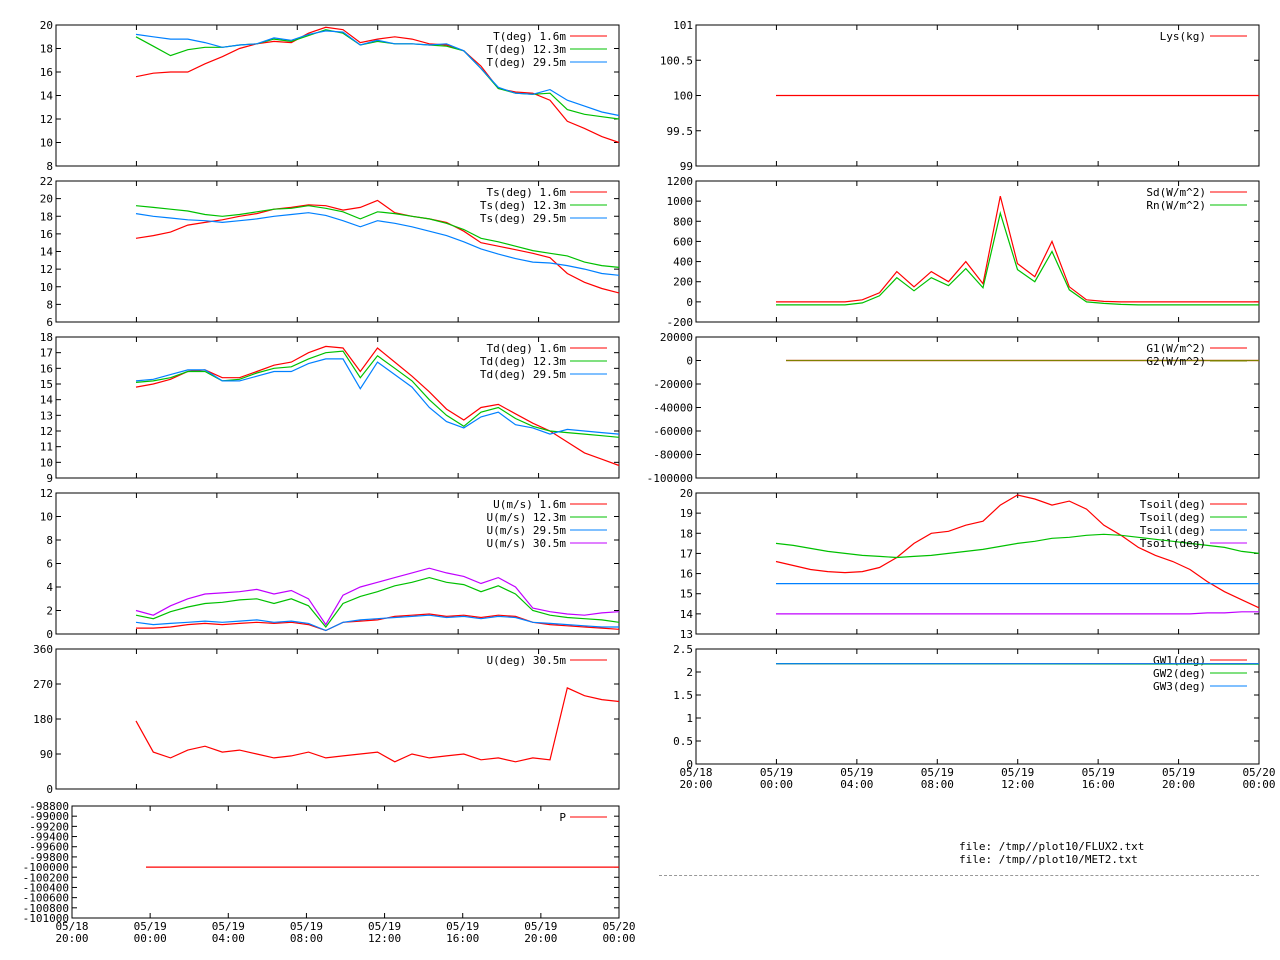  I want to click on legend-label: Td(deg) 29.5m, so click(523, 374).